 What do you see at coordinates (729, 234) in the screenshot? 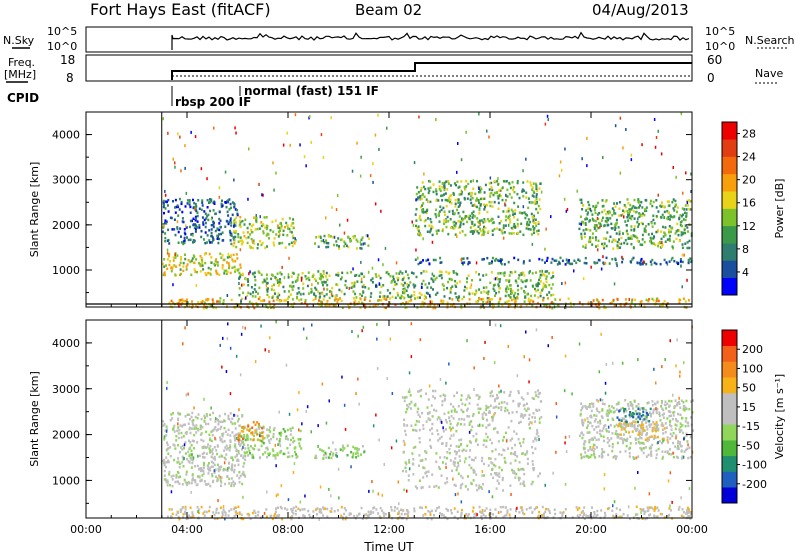
I see `colorbar-segment` at bounding box center [729, 234].